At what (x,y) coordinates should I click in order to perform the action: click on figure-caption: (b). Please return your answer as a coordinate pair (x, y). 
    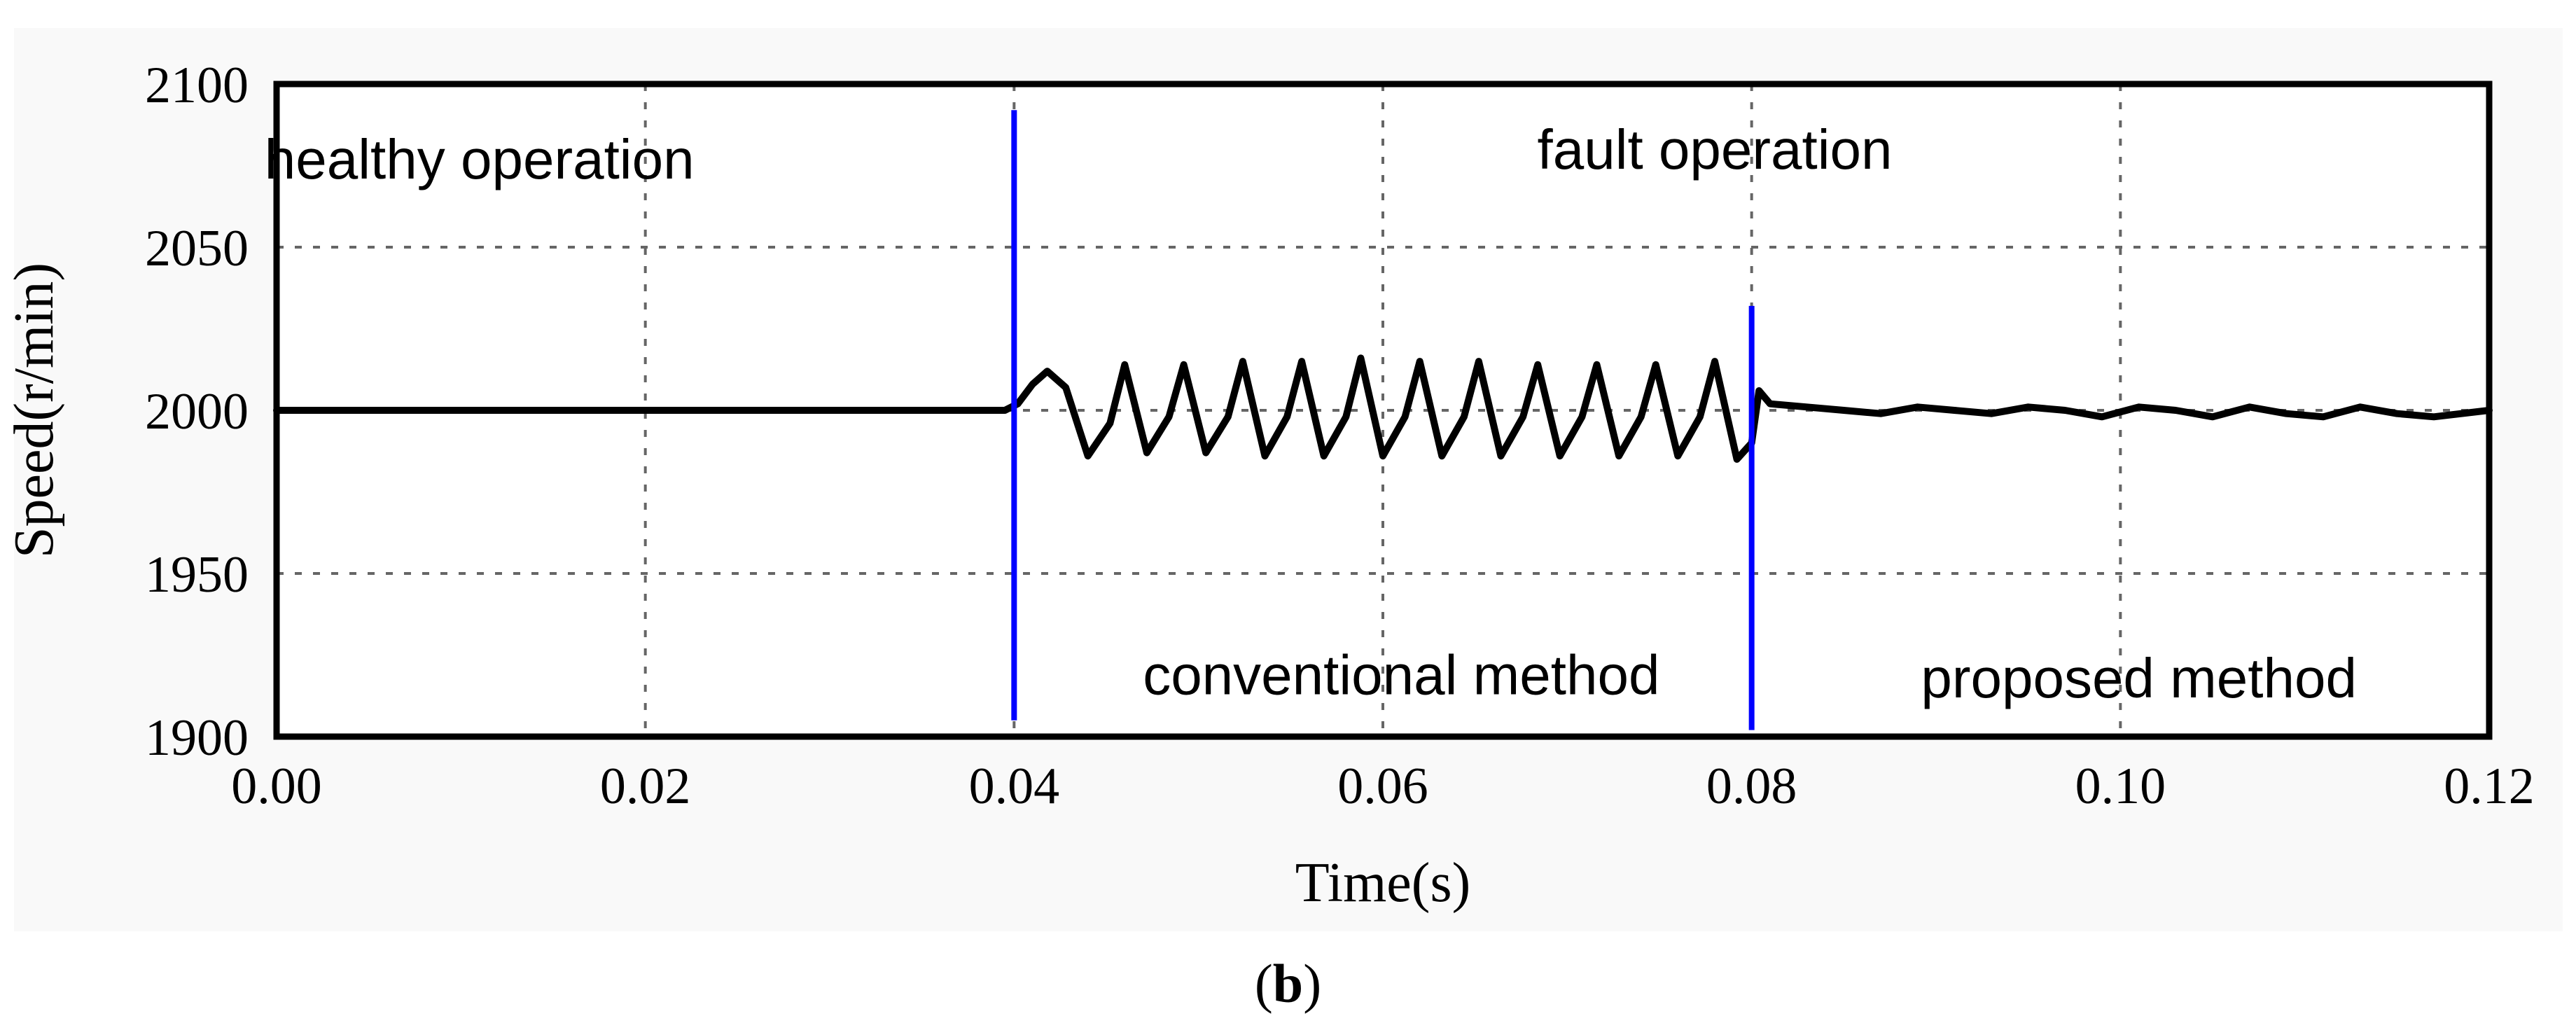
    Looking at the image, I should click on (1288, 983).